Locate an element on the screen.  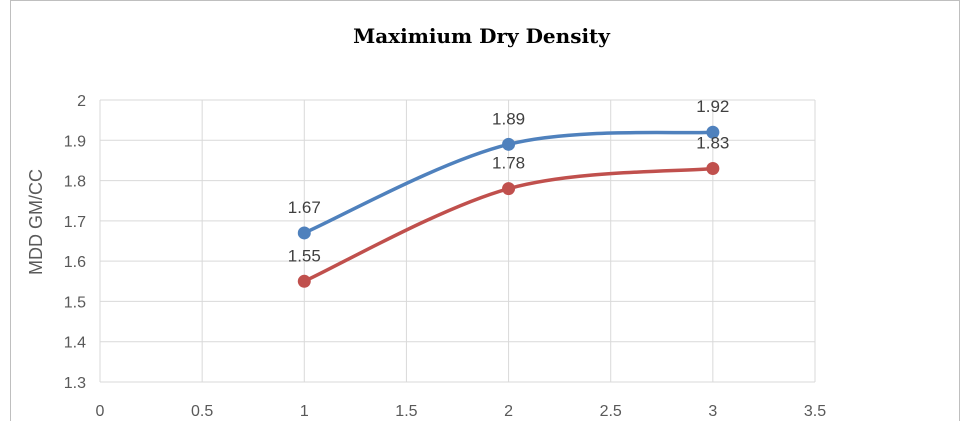
data-label: 1.92 is located at coordinates (712, 106).